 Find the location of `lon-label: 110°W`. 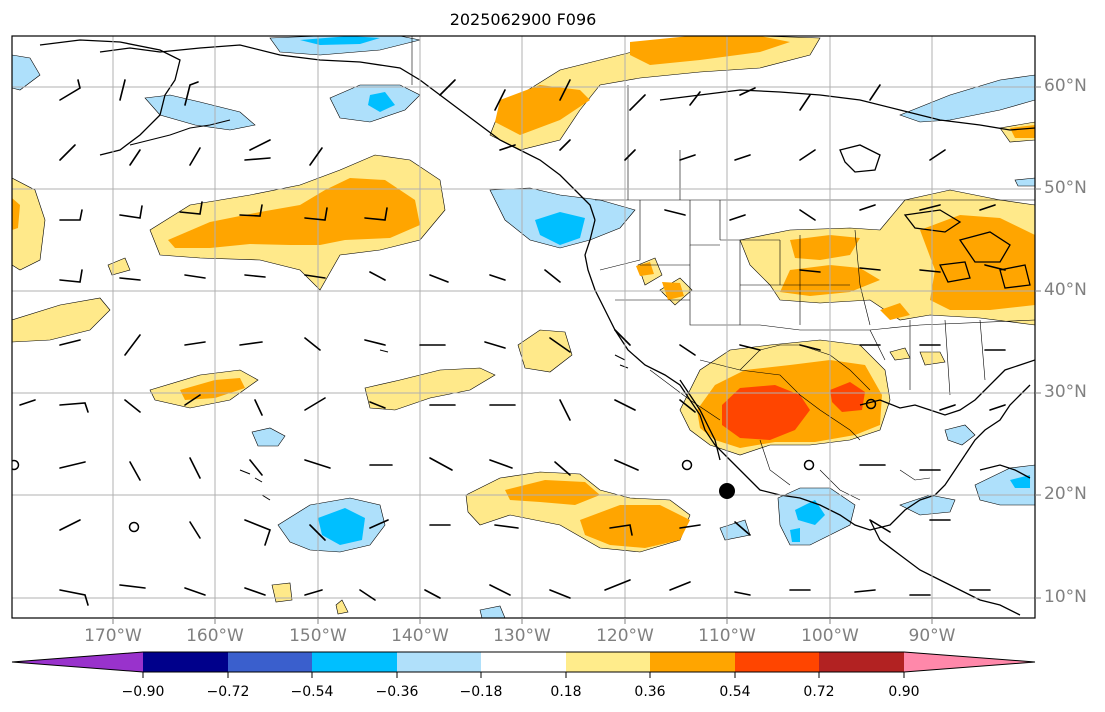

lon-label: 110°W is located at coordinates (727, 636).